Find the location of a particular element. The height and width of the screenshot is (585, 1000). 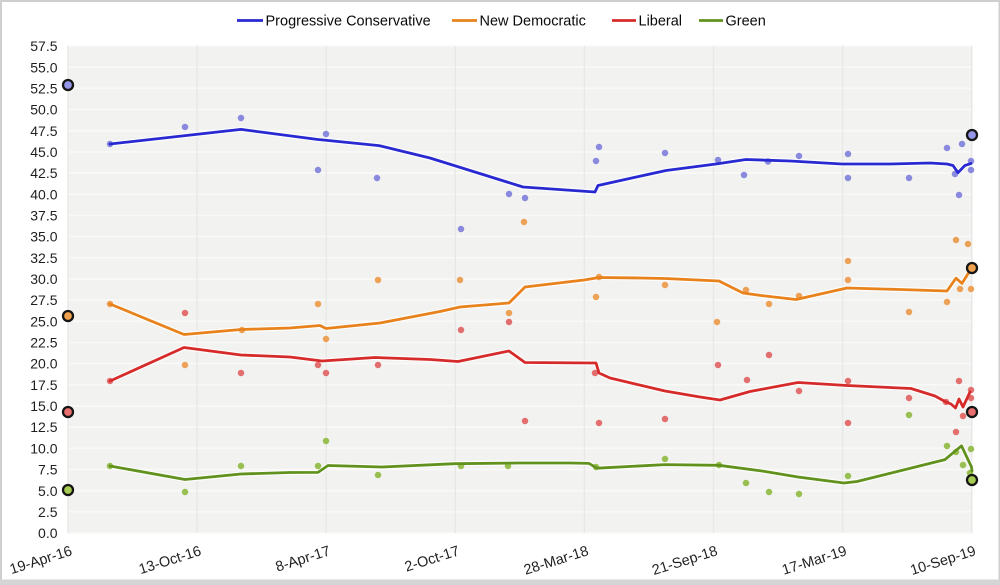

svg-text: 0.0 is located at coordinates (48, 533).